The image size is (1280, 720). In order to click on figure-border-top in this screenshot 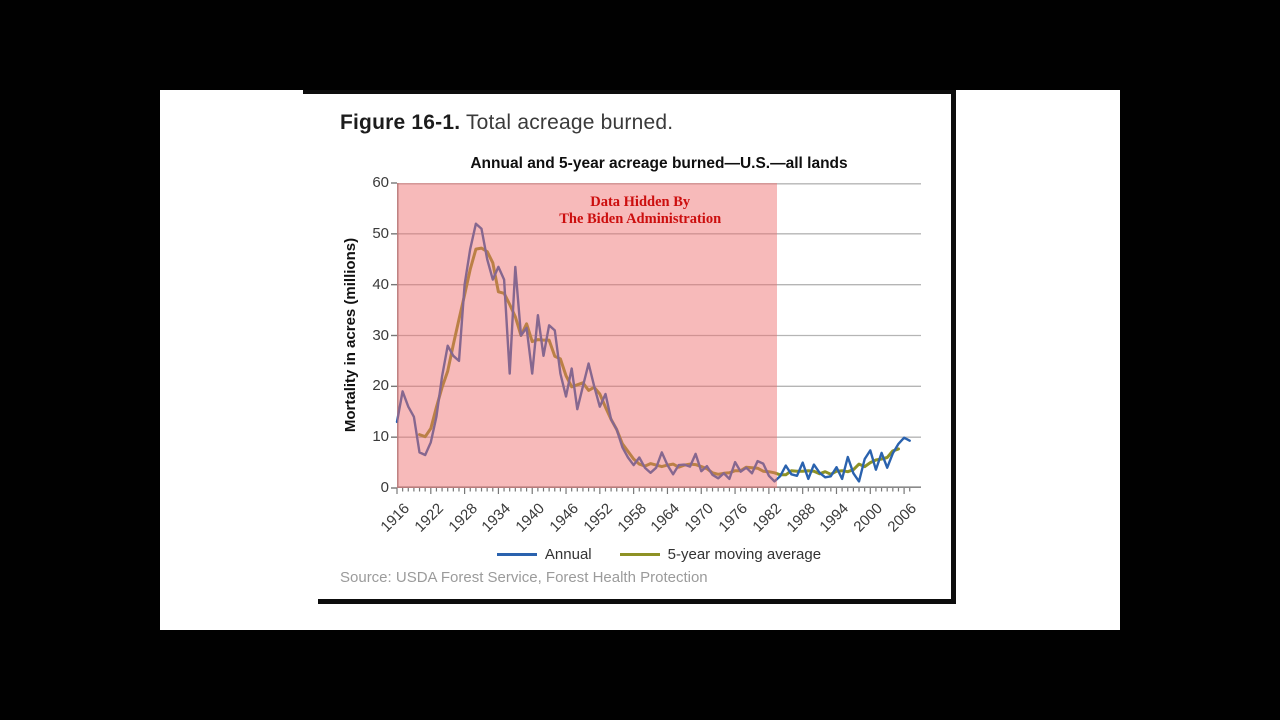, I will do `click(629, 92)`.